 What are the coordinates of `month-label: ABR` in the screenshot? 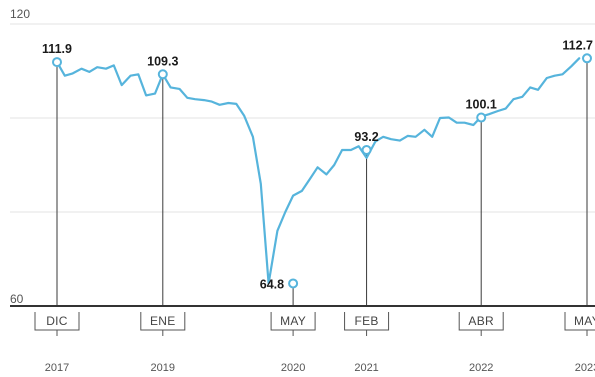 It's located at (481, 321).